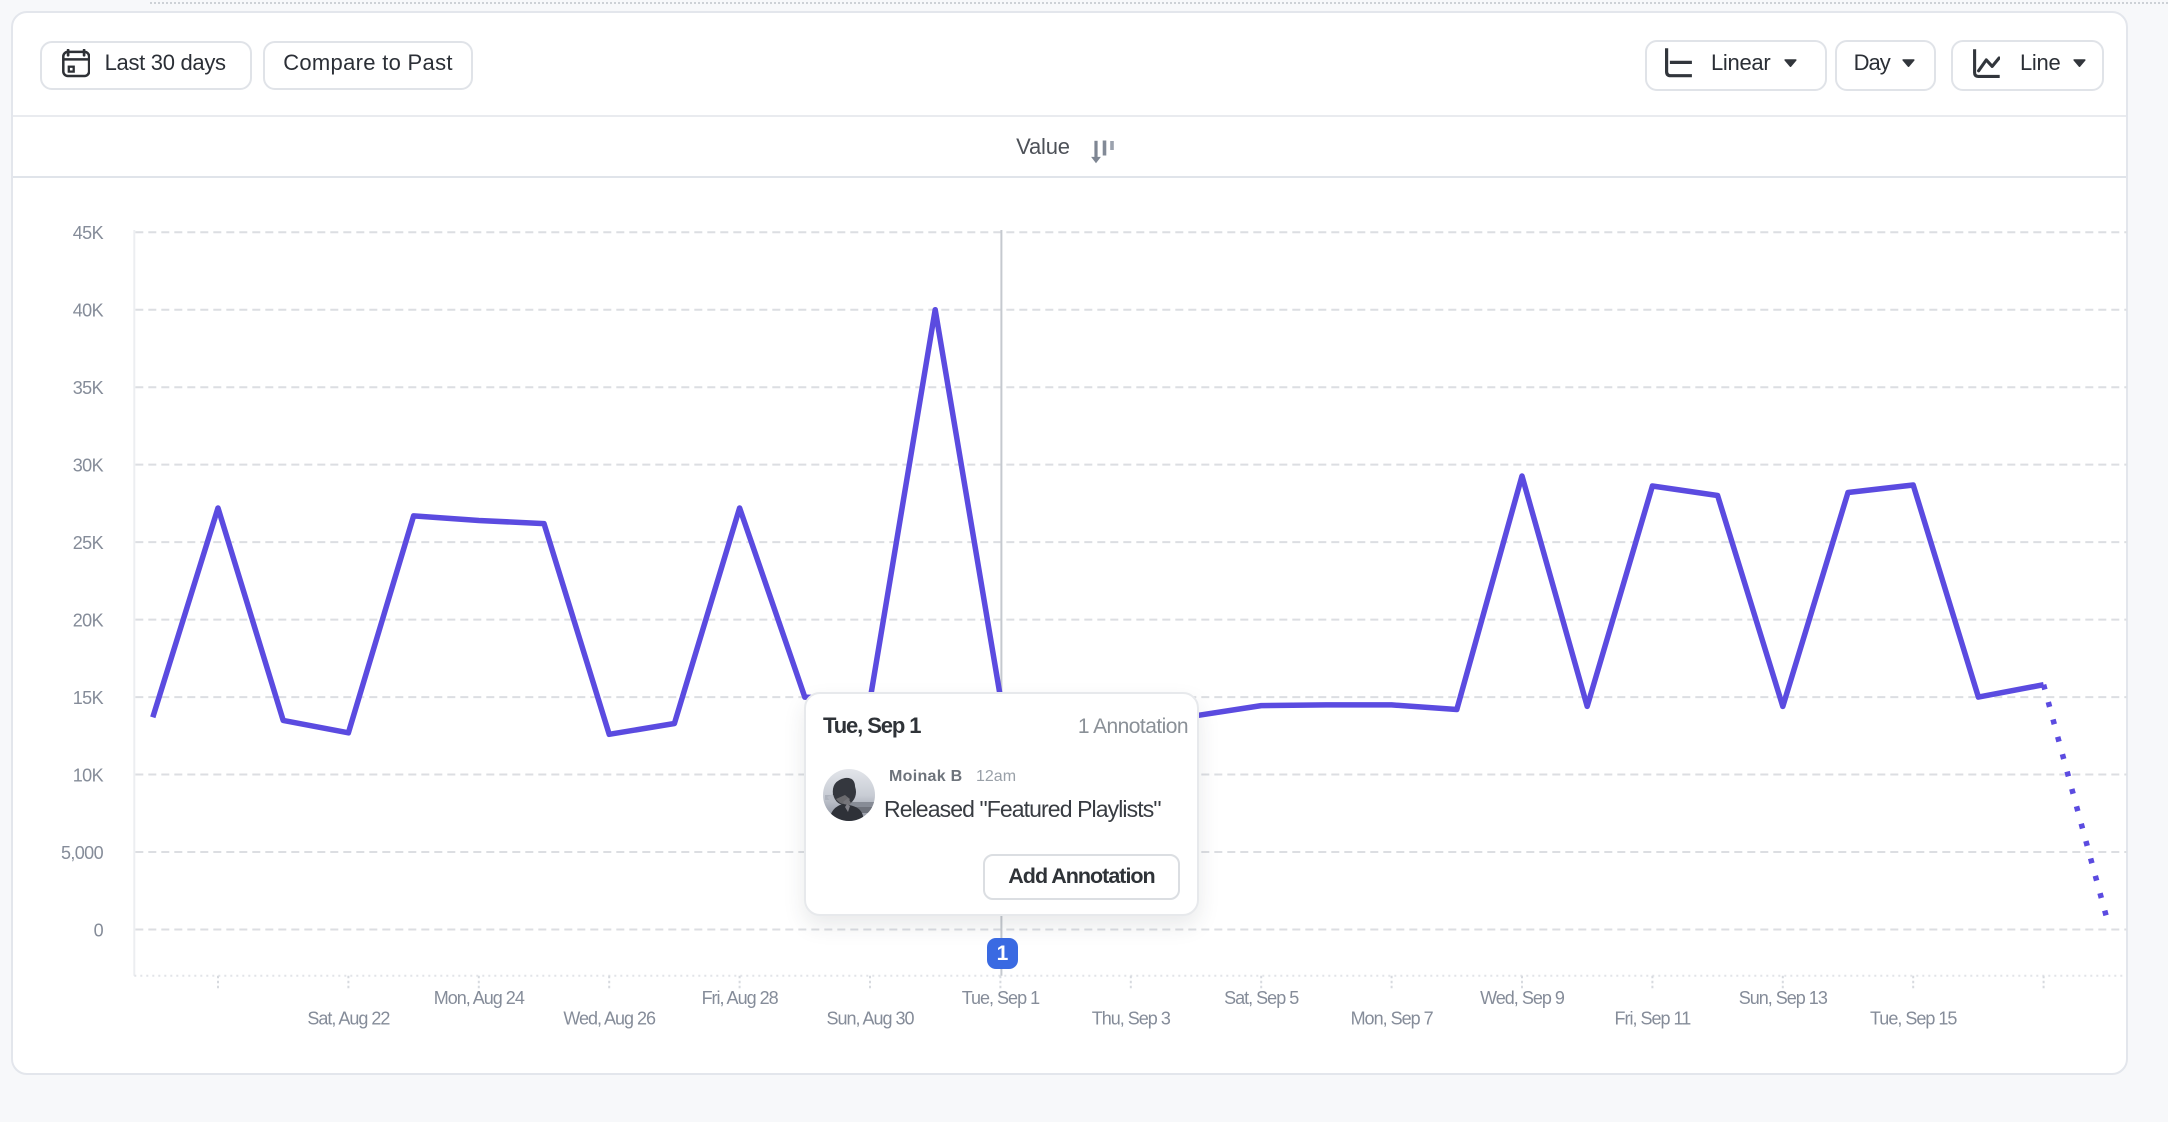 Image resolution: width=2168 pixels, height=1122 pixels. I want to click on svg-text: Fri, Aug 28, so click(740, 998).